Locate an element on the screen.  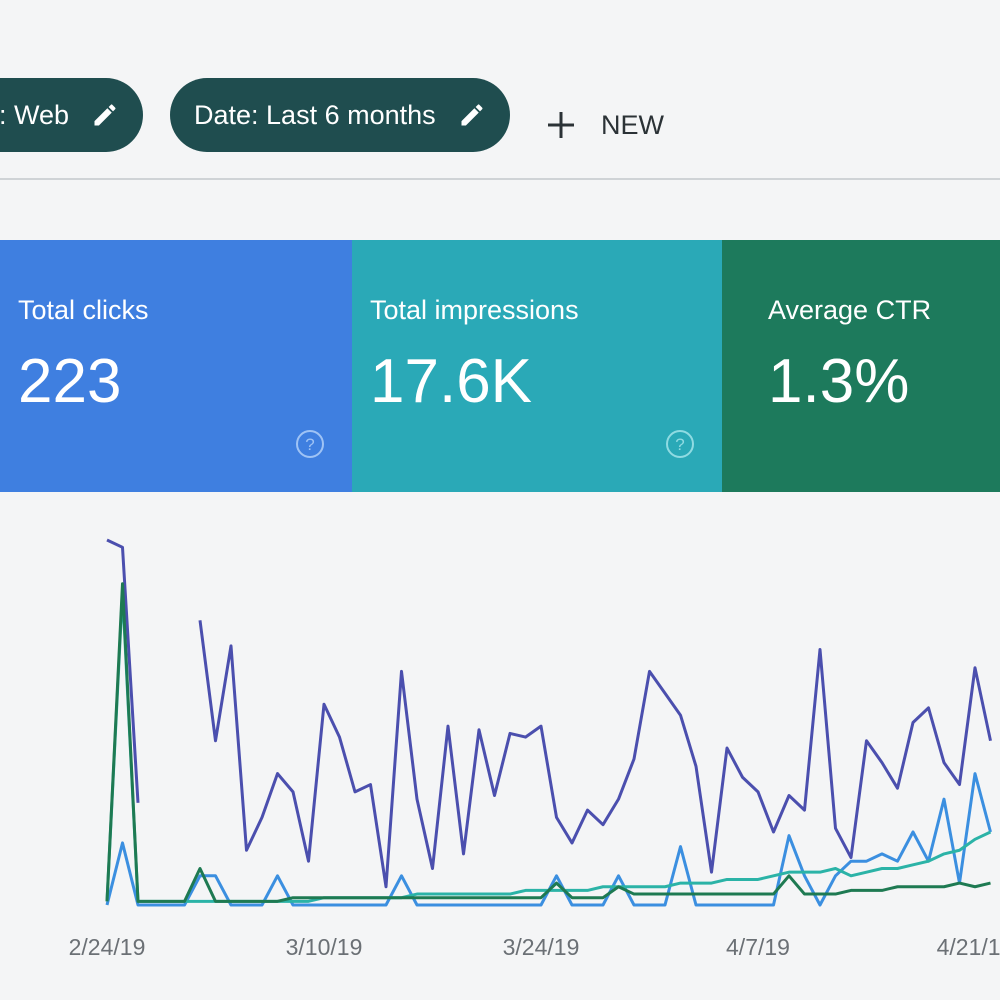
x-tick-label: 2/24/19 is located at coordinates (107, 947).